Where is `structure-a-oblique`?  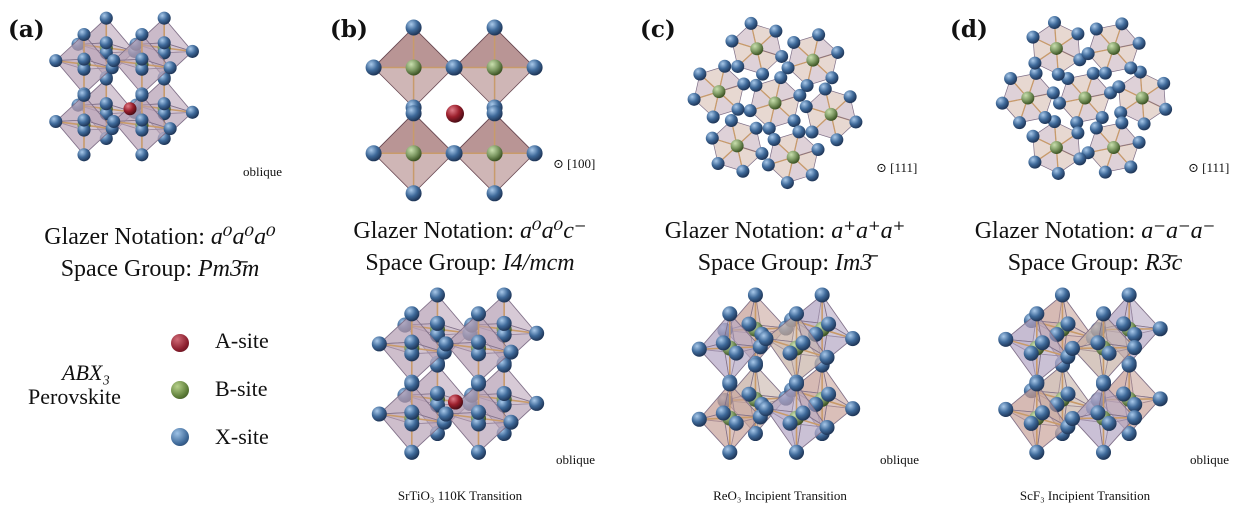 structure-a-oblique is located at coordinates (124, 86).